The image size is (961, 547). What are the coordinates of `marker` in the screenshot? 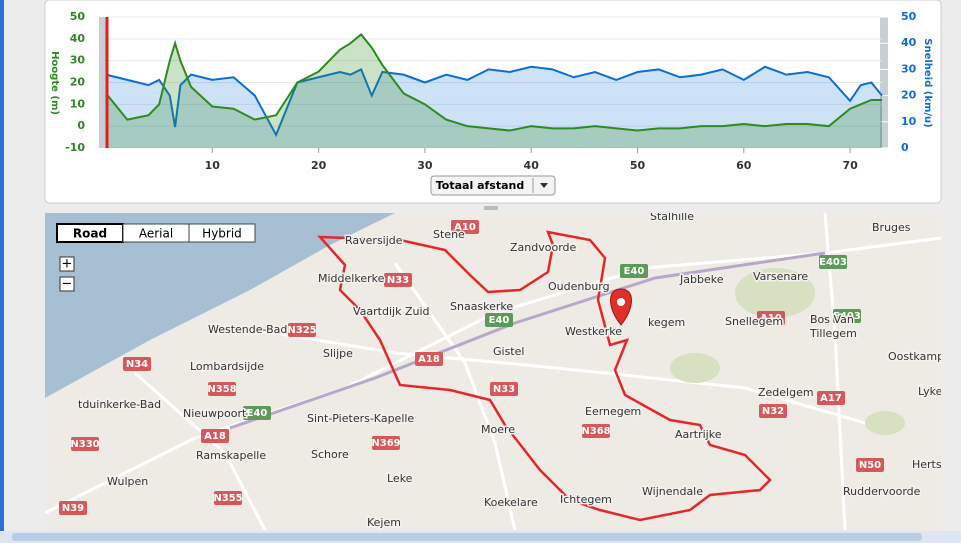 It's located at (621, 307).